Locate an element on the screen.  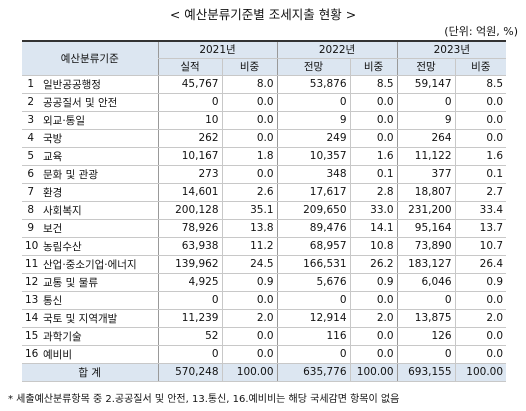
cell: 10 is located at coordinates (189, 120).